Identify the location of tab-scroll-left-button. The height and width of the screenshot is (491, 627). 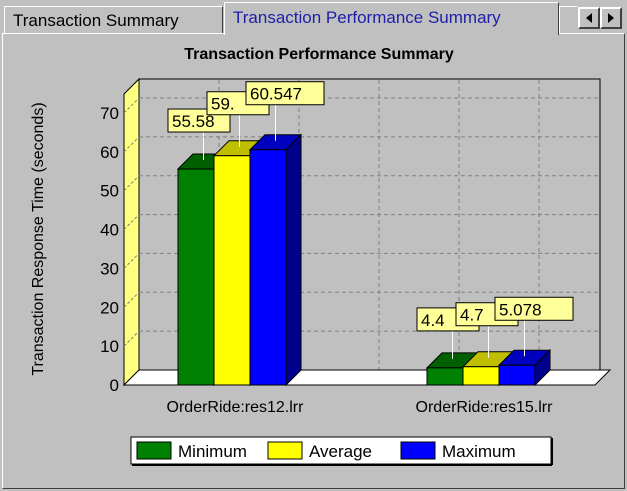
(589, 18).